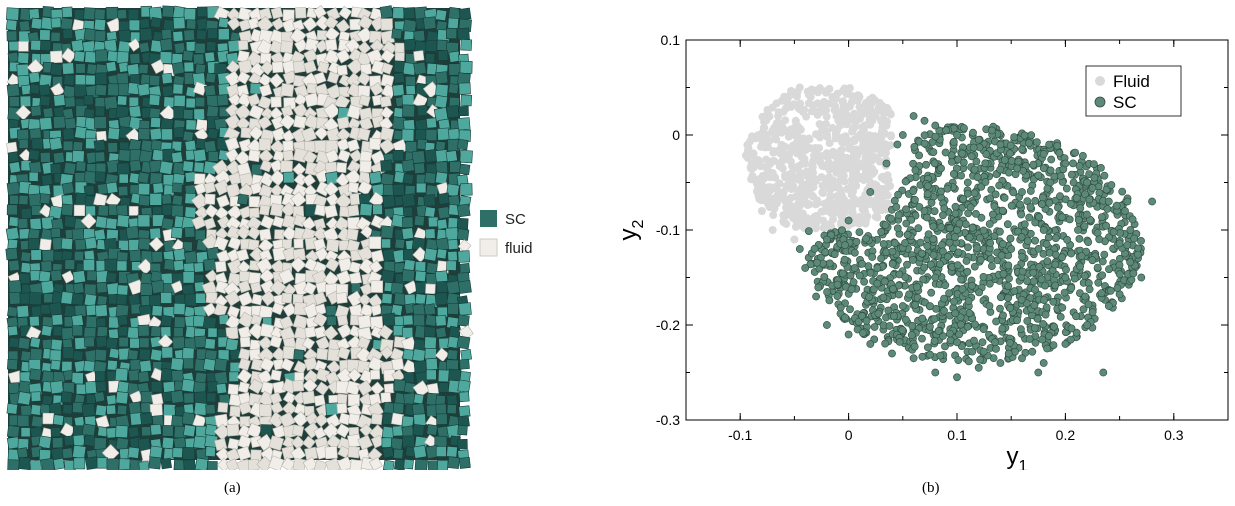 This screenshot has width=1235, height=506. I want to click on y-tick-label: -0.1, so click(668, 230).